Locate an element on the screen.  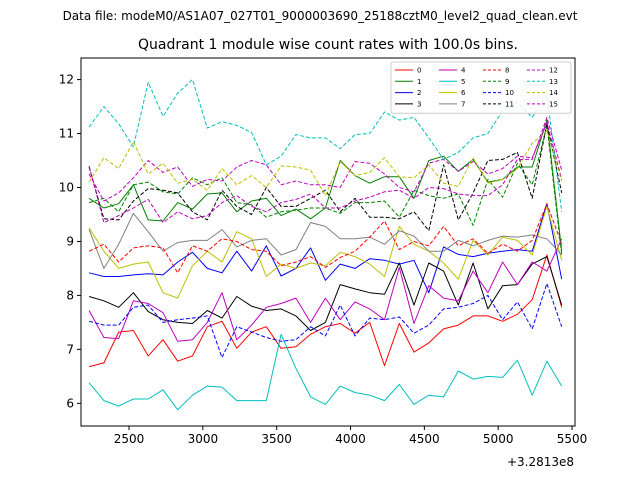
x-tick-label: 3000 is located at coordinates (203, 439).